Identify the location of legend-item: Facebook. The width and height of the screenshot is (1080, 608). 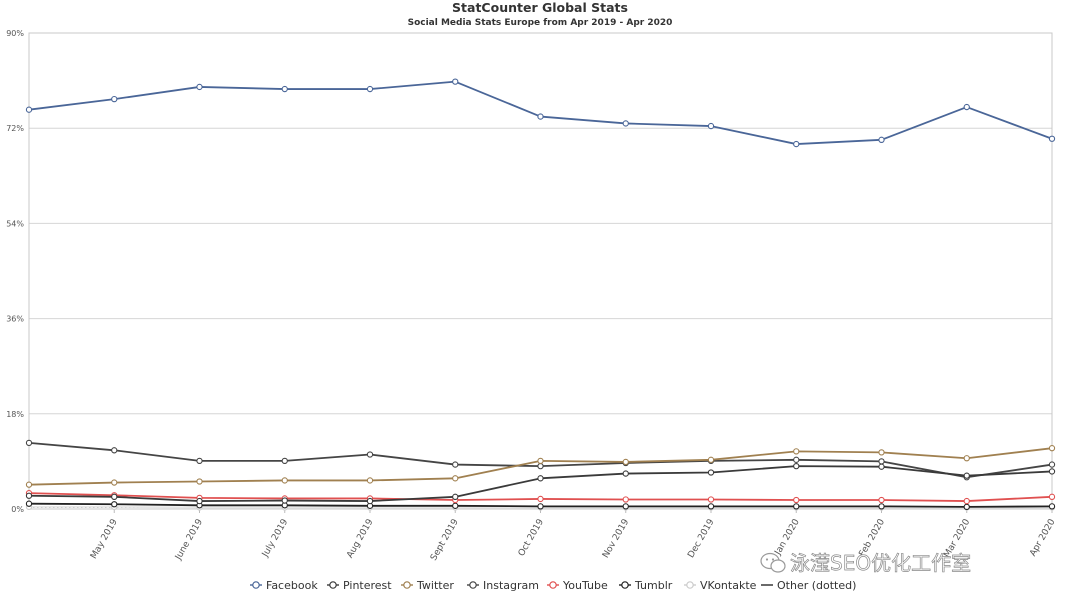
(284, 585).